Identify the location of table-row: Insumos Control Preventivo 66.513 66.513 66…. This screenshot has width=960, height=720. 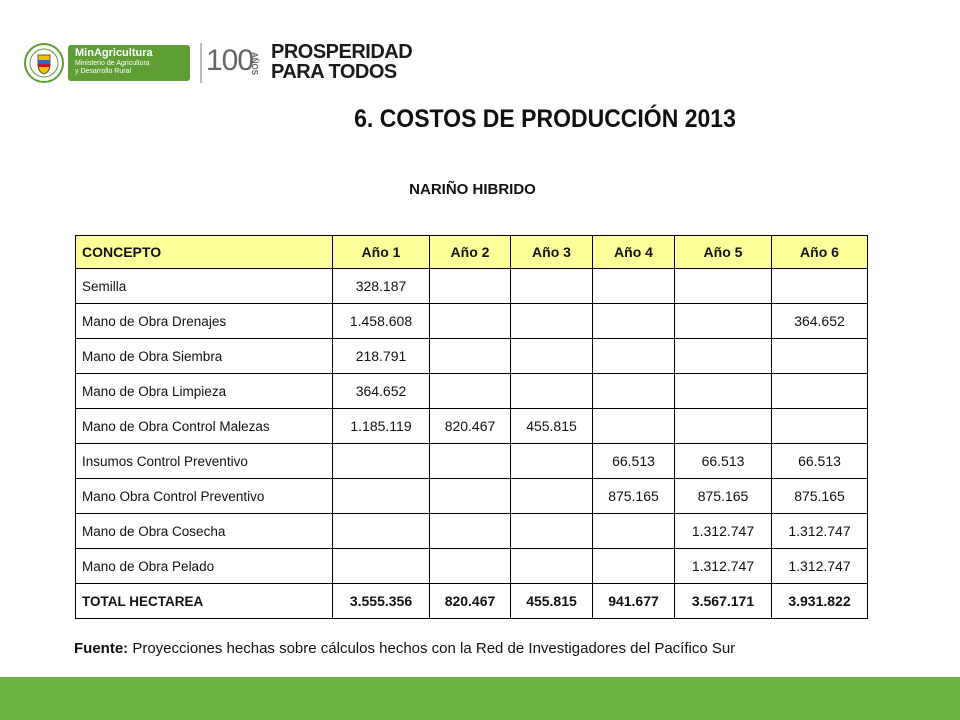
(471, 461).